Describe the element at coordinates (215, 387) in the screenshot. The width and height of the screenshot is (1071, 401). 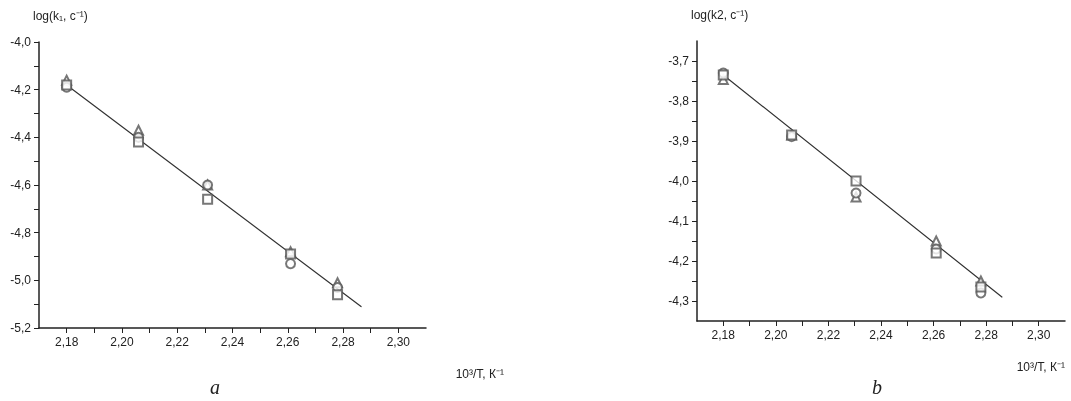
I see `text: a` at that location.